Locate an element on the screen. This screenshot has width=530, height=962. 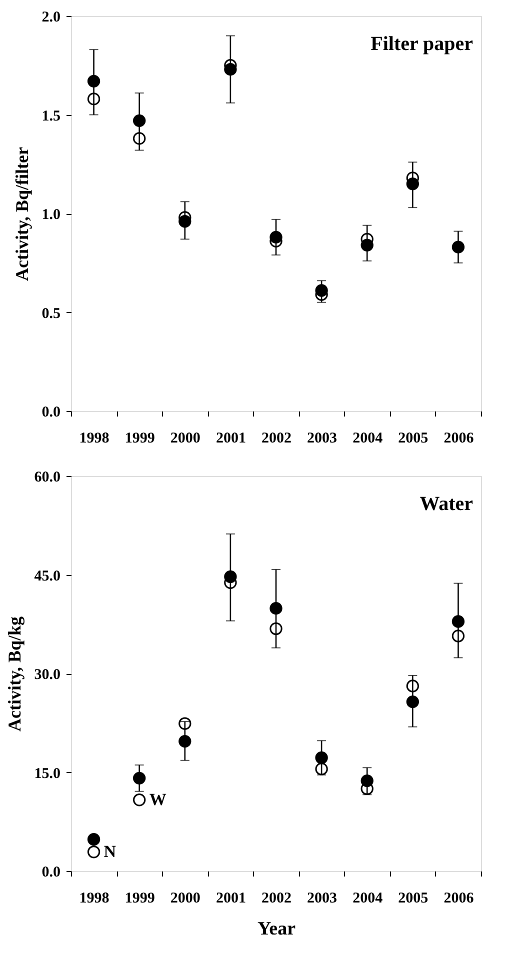
y-tick-label: 15.0 is located at coordinates (47, 774).